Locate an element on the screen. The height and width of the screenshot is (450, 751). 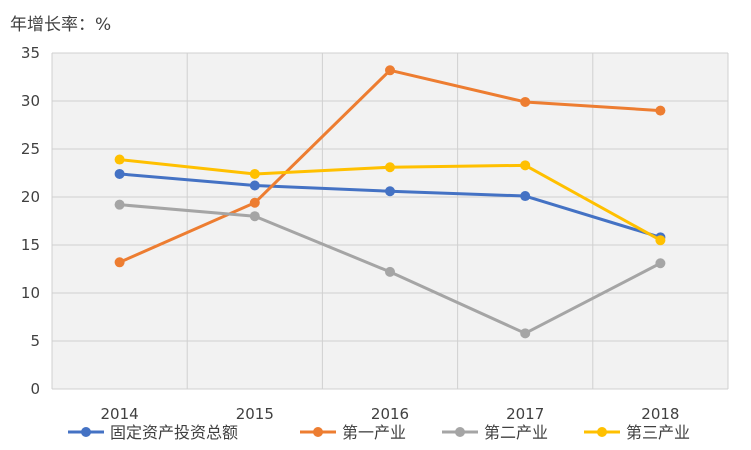
y-tick-label: 20 is located at coordinates (30, 197).